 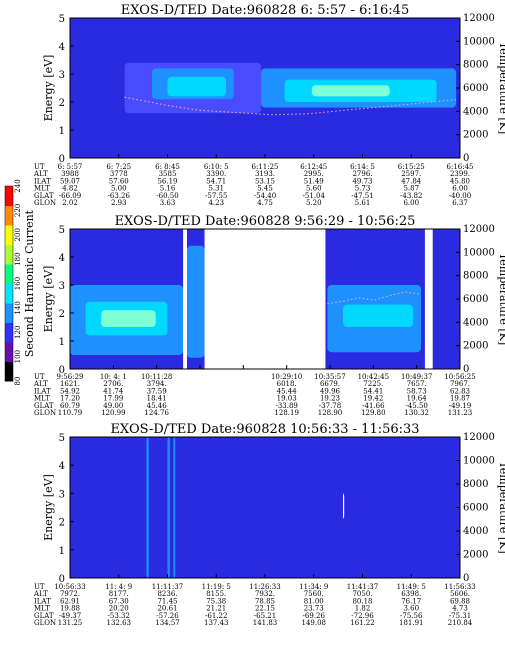 I want to click on table-cell: 5.45, so click(x=265, y=189).